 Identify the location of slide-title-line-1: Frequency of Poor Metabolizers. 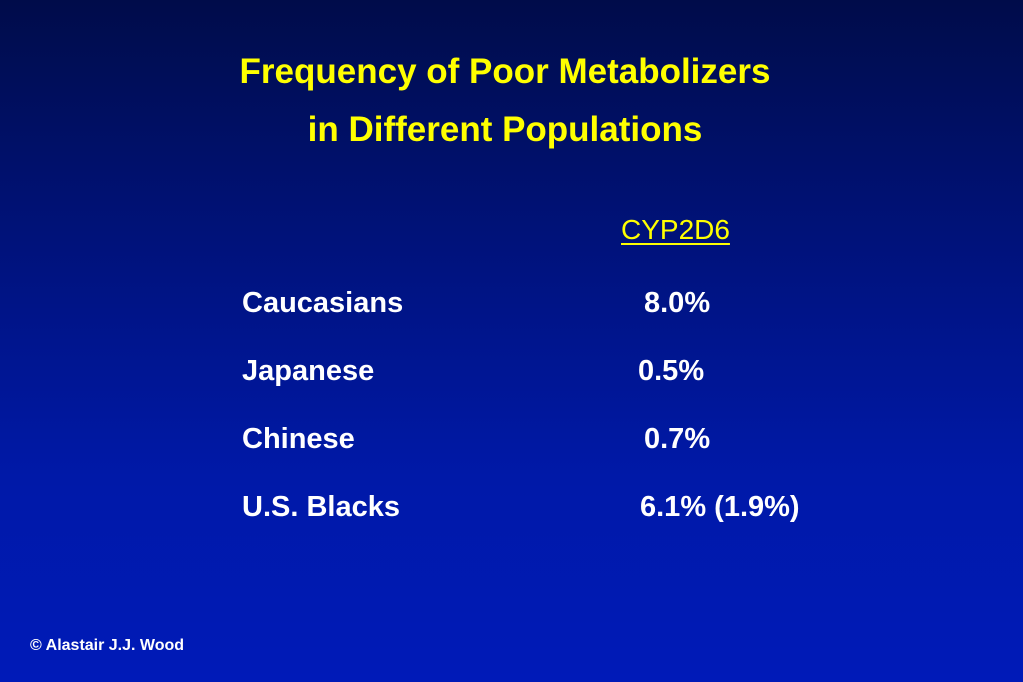
(505, 71).